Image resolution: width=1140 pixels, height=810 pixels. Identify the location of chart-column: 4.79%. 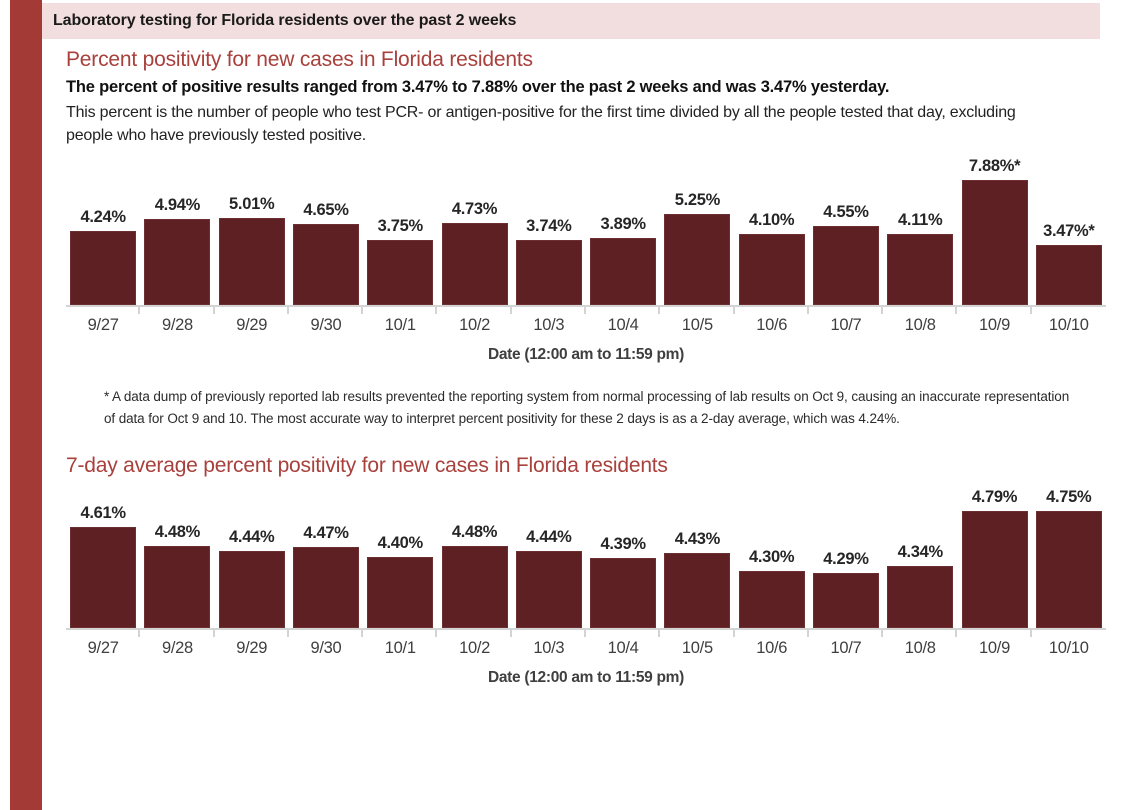
(994, 563).